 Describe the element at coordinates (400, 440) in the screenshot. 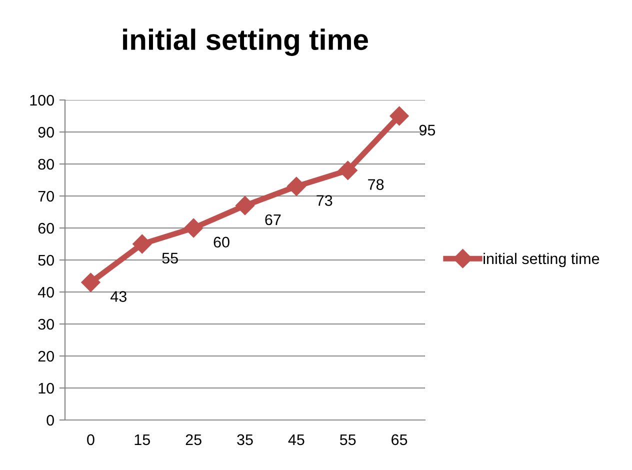

I see `x-tick-label: 65` at that location.